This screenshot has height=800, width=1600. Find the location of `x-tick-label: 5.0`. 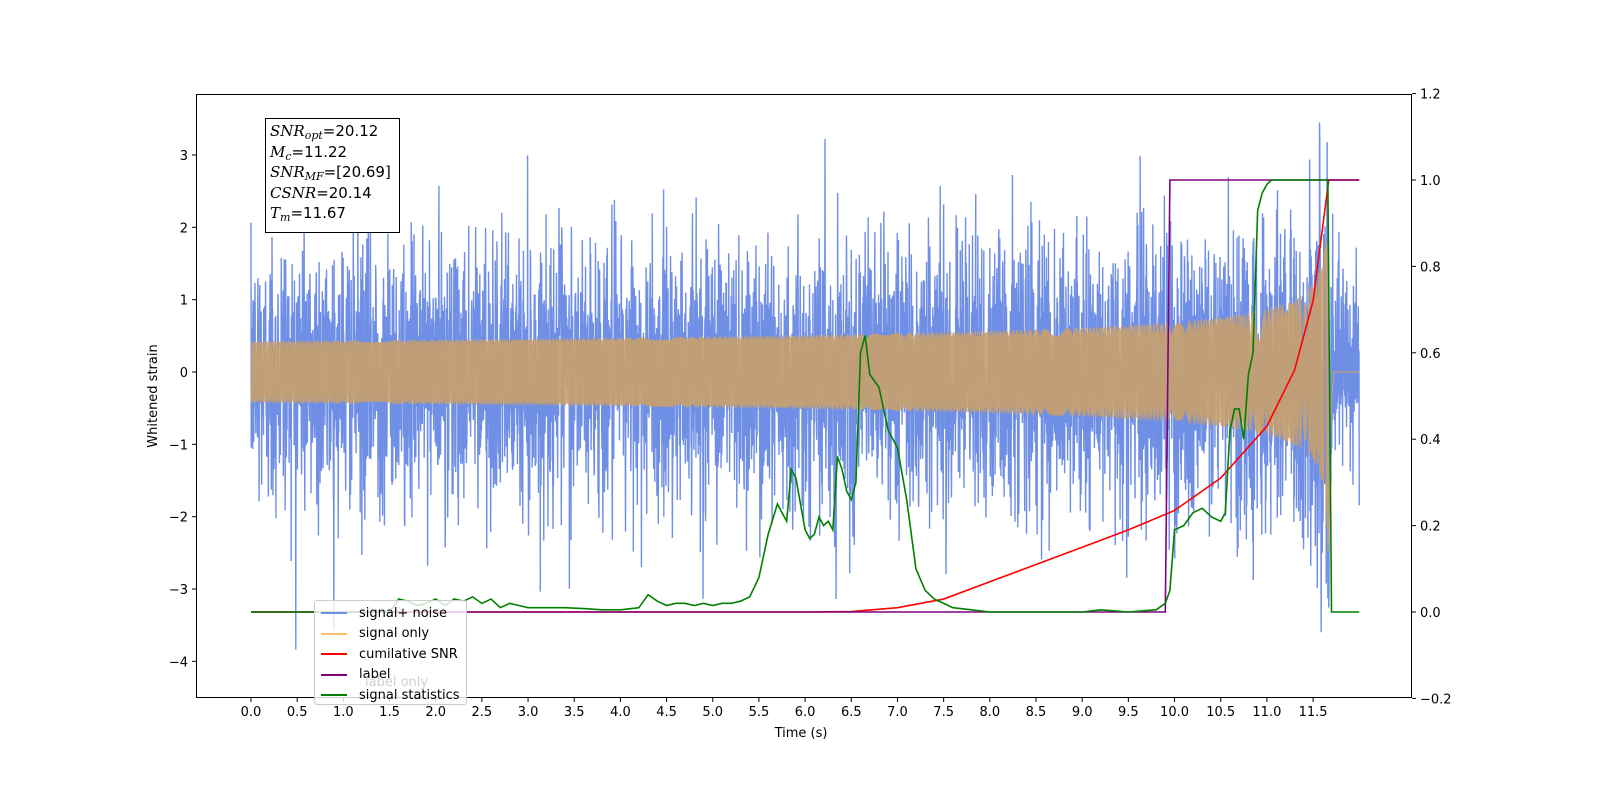

x-tick-label: 5.0 is located at coordinates (712, 712).